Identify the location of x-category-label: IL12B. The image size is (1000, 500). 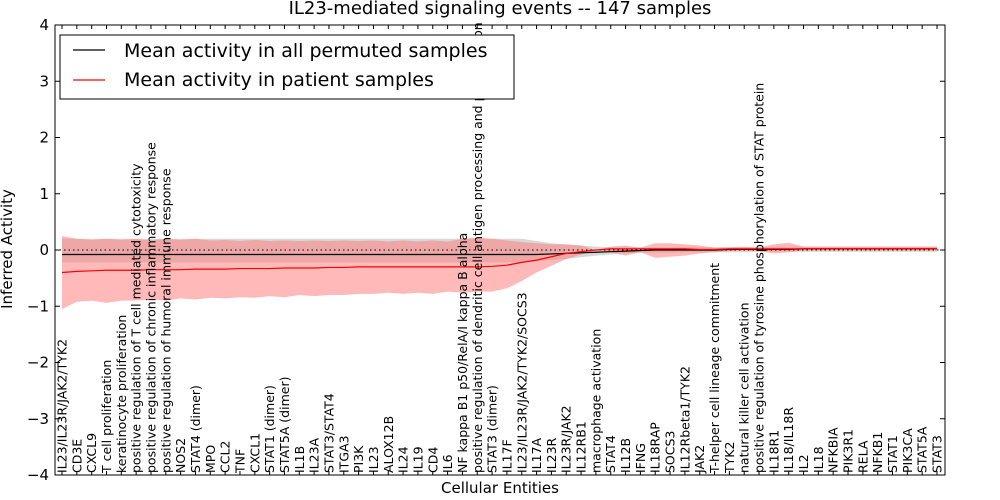
(625, 455).